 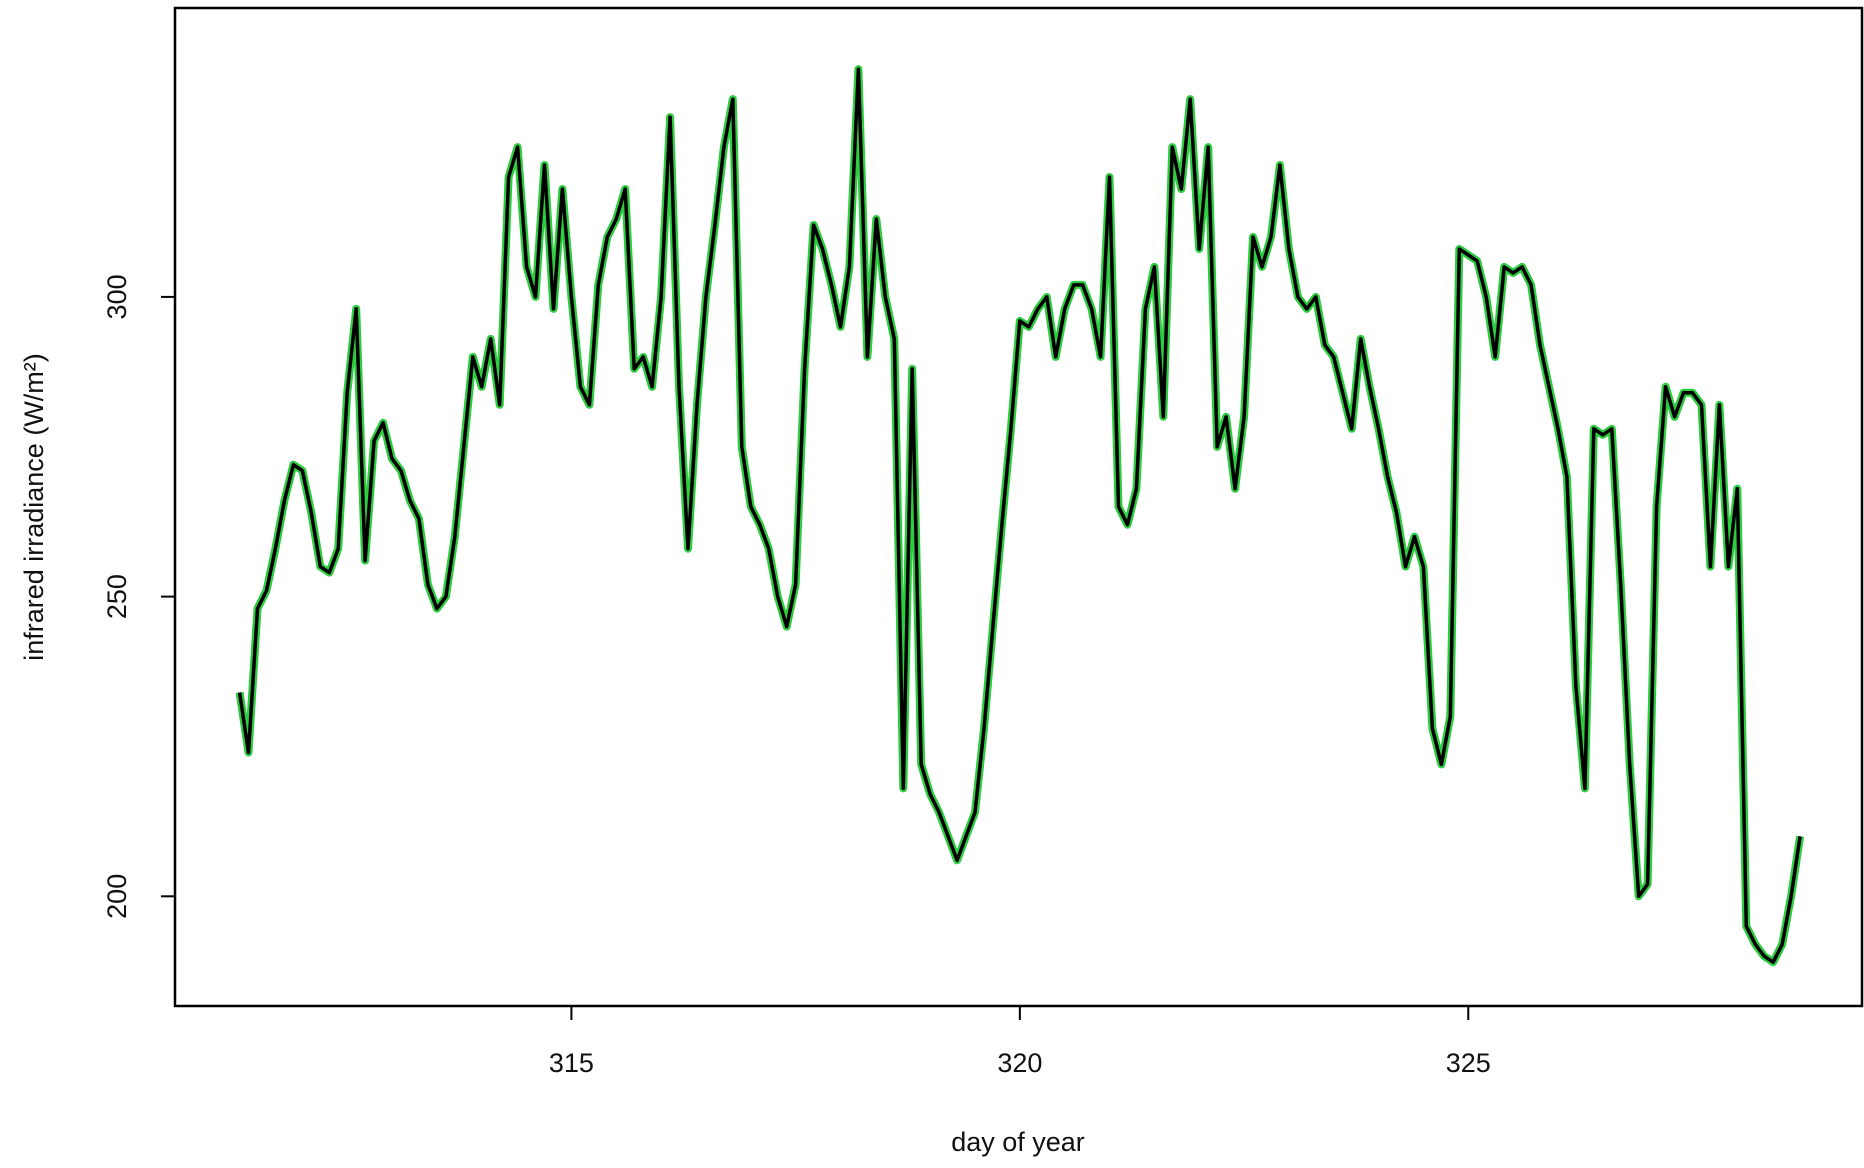 What do you see at coordinates (1019, 1063) in the screenshot?
I see `x-tick-label: 320` at bounding box center [1019, 1063].